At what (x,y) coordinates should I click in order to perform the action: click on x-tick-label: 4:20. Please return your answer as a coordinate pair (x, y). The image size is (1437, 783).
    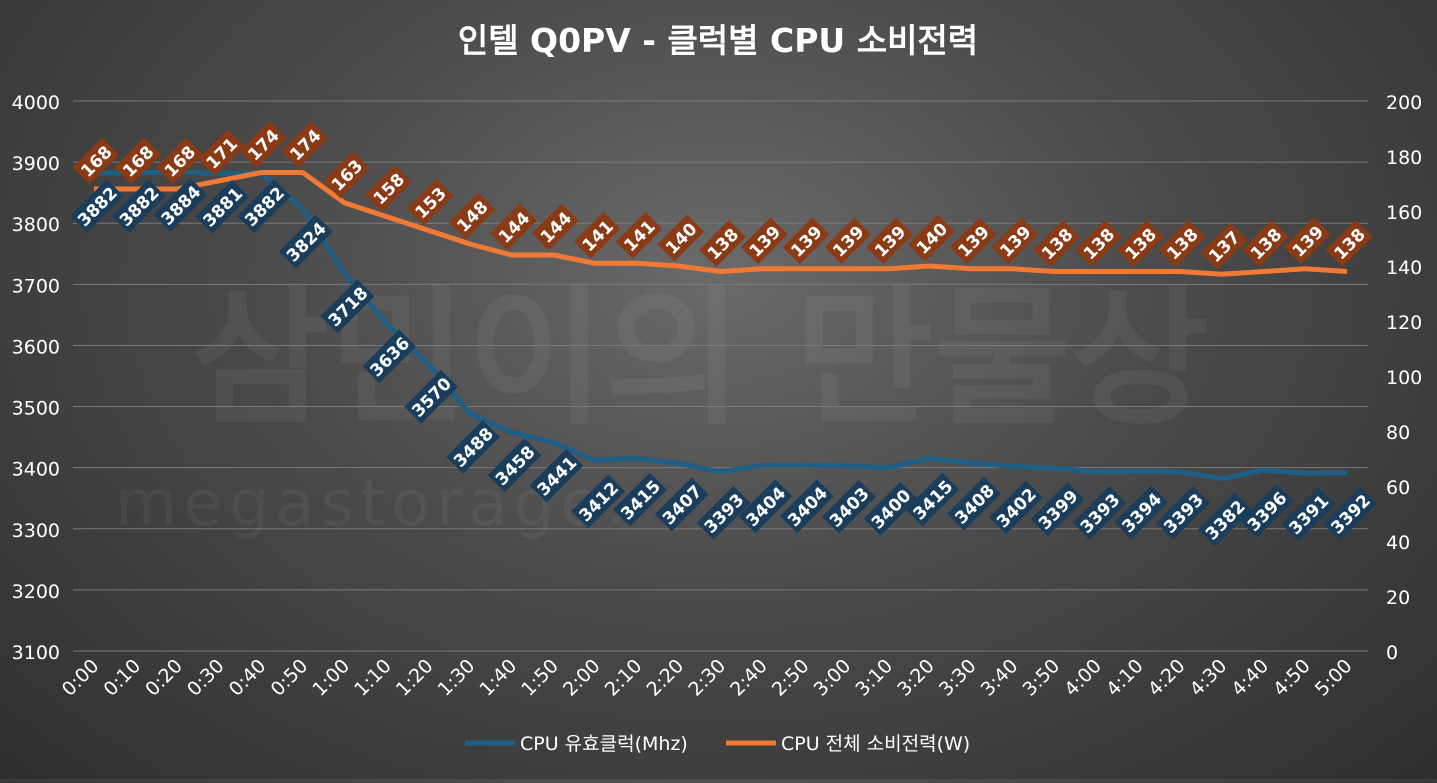
    Looking at the image, I should click on (1167, 678).